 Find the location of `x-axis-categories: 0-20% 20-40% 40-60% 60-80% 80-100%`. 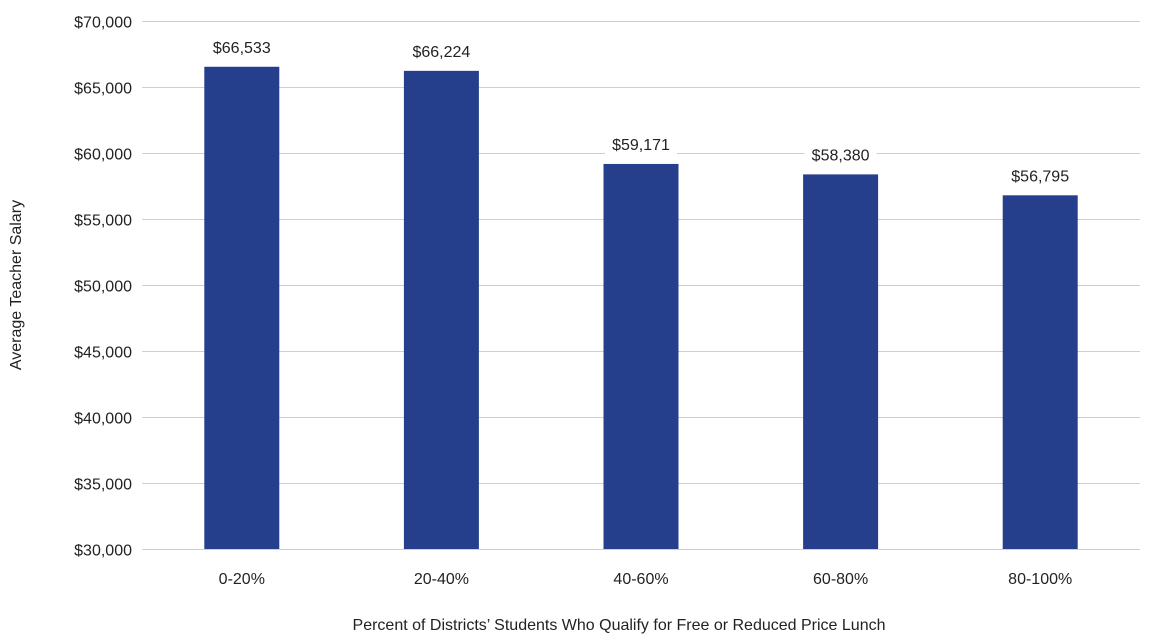

x-axis-categories: 0-20% 20-40% 40-60% 60-80% 80-100% is located at coordinates (646, 579).